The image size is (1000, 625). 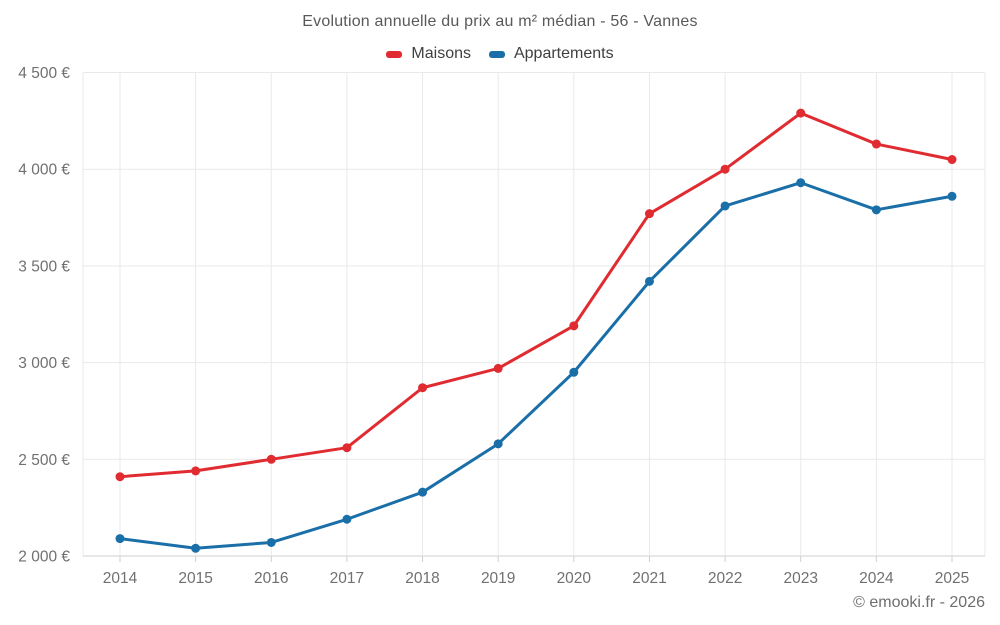 What do you see at coordinates (498, 578) in the screenshot?
I see `x-axis-label: 2019` at bounding box center [498, 578].